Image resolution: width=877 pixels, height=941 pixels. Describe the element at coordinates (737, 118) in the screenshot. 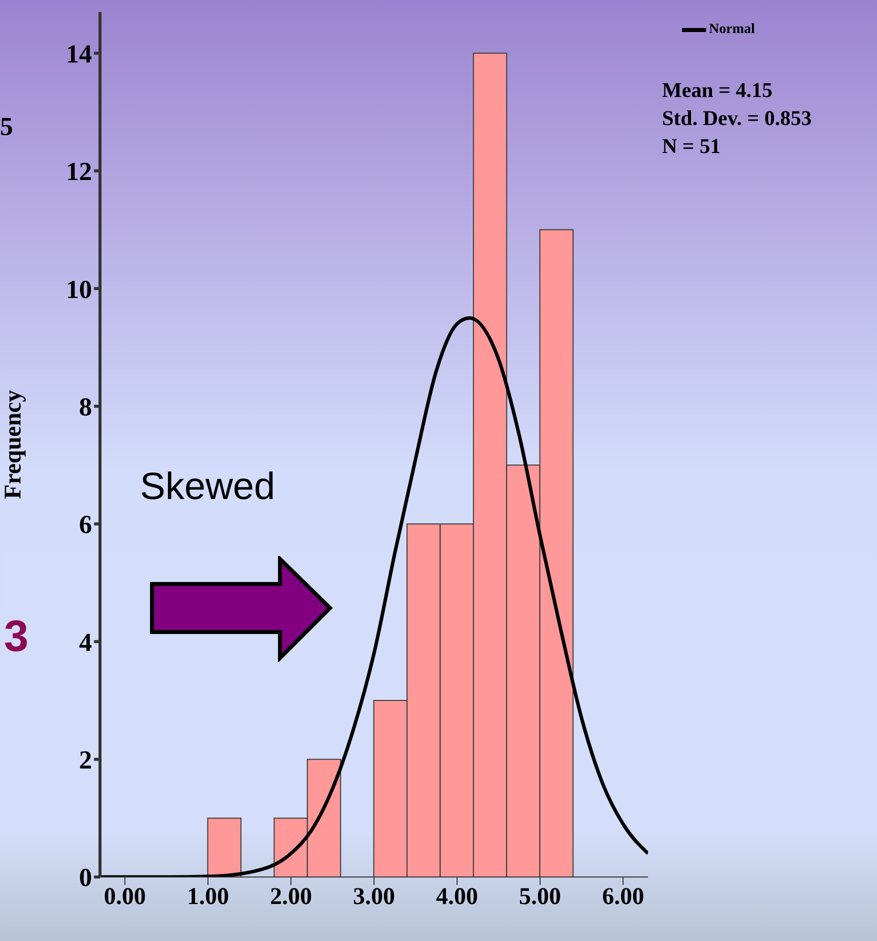

I see `text: Std. Dev. = 0.853` at that location.